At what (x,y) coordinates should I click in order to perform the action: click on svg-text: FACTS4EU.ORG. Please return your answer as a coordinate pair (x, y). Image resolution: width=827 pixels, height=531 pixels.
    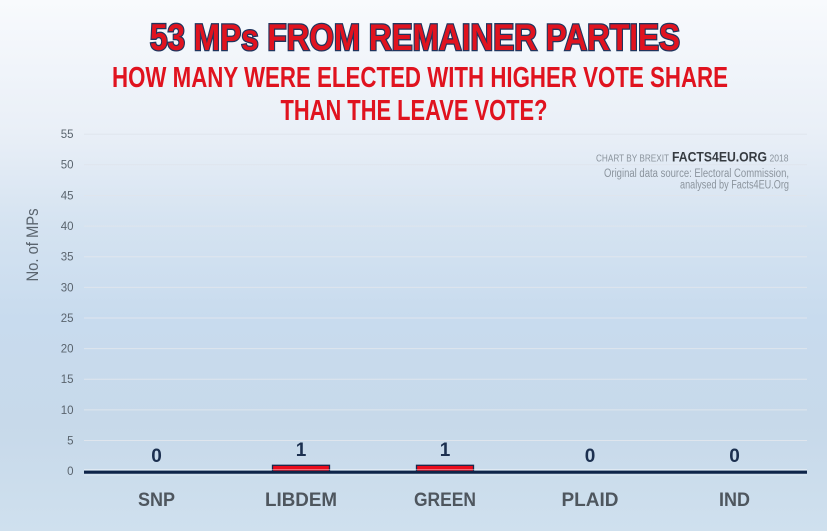
    Looking at the image, I should click on (719, 157).